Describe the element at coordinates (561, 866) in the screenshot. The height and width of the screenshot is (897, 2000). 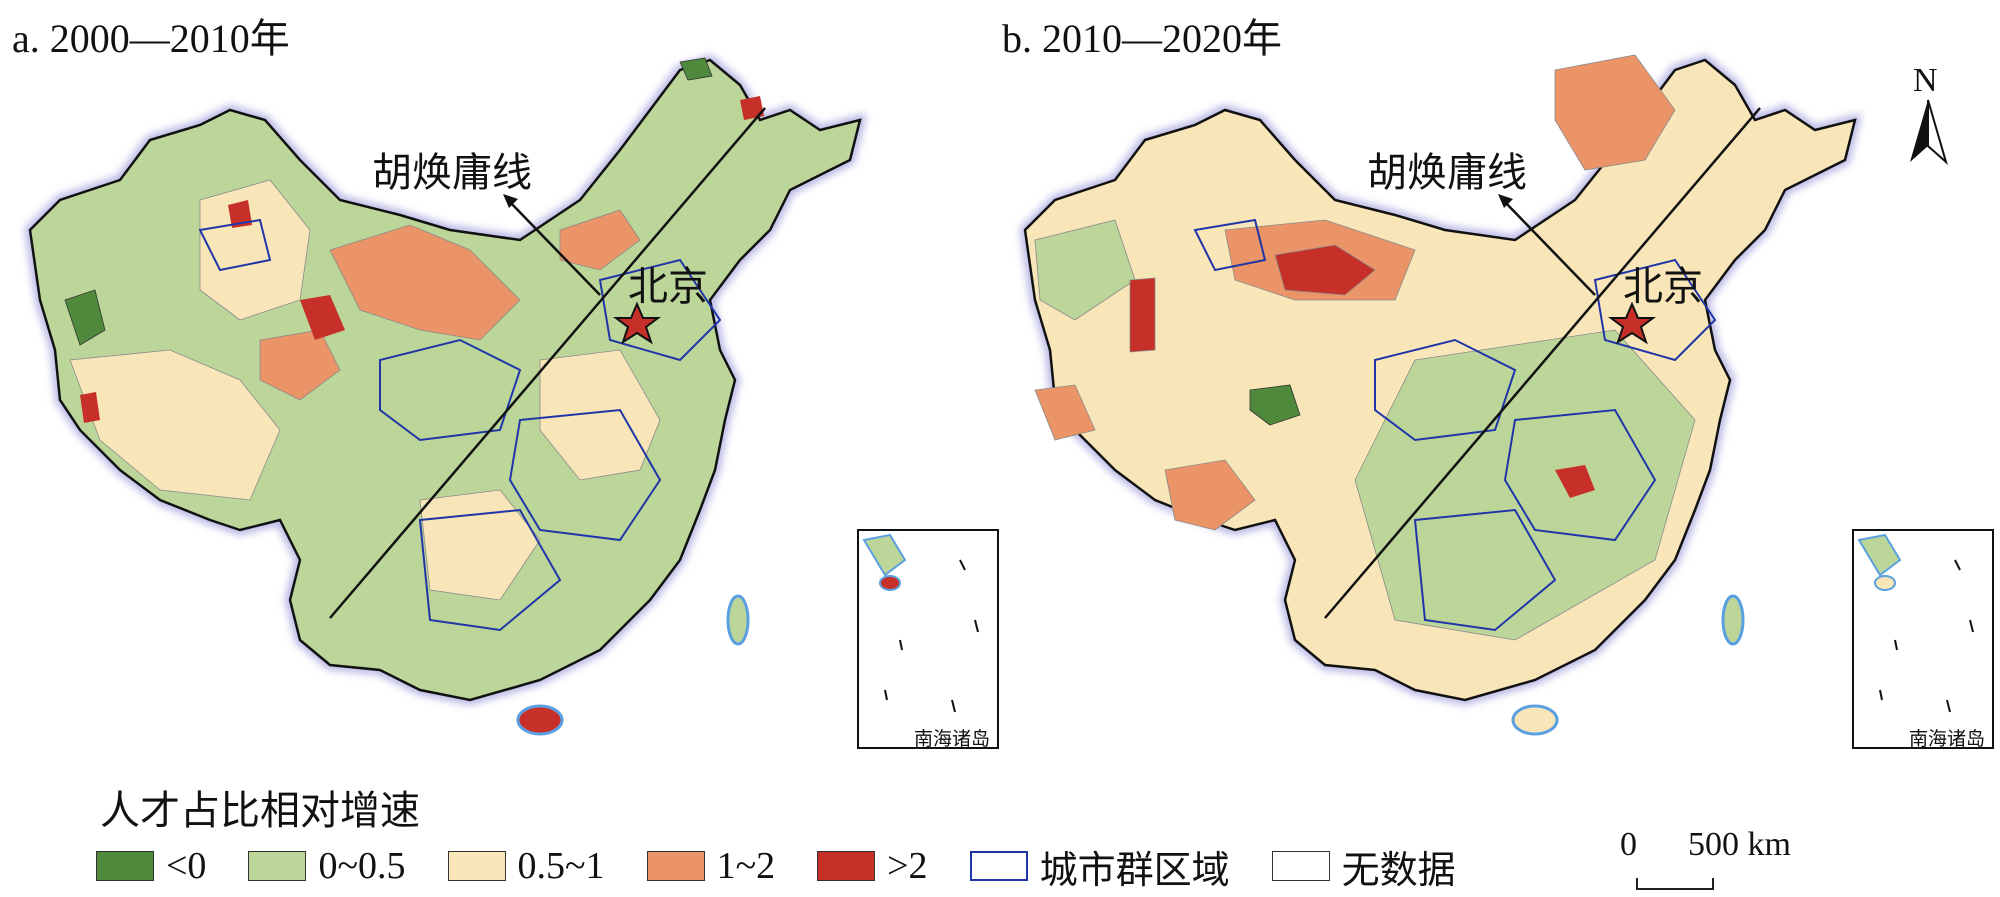
I see `legend-label: 0.5~1` at that location.